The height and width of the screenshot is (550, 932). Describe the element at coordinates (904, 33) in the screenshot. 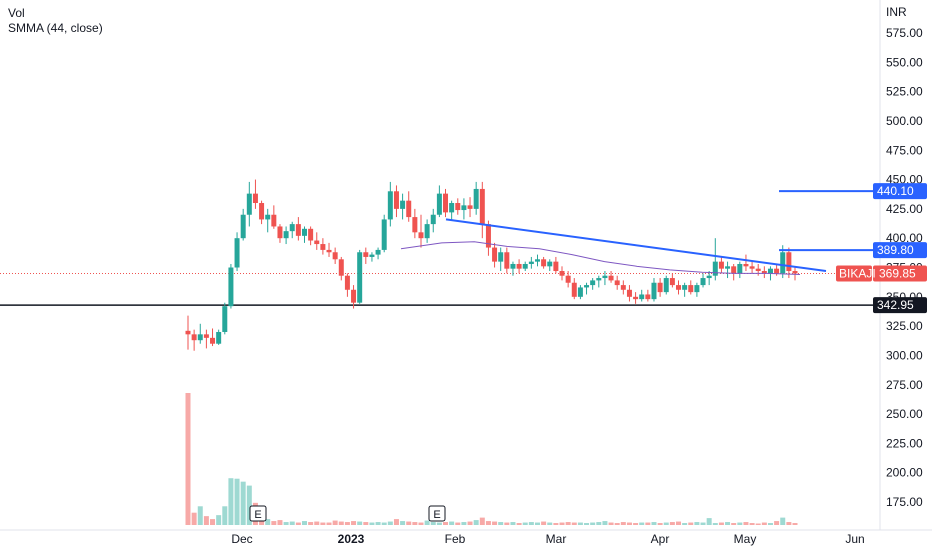

I see `y-tick-label: 575.00` at that location.